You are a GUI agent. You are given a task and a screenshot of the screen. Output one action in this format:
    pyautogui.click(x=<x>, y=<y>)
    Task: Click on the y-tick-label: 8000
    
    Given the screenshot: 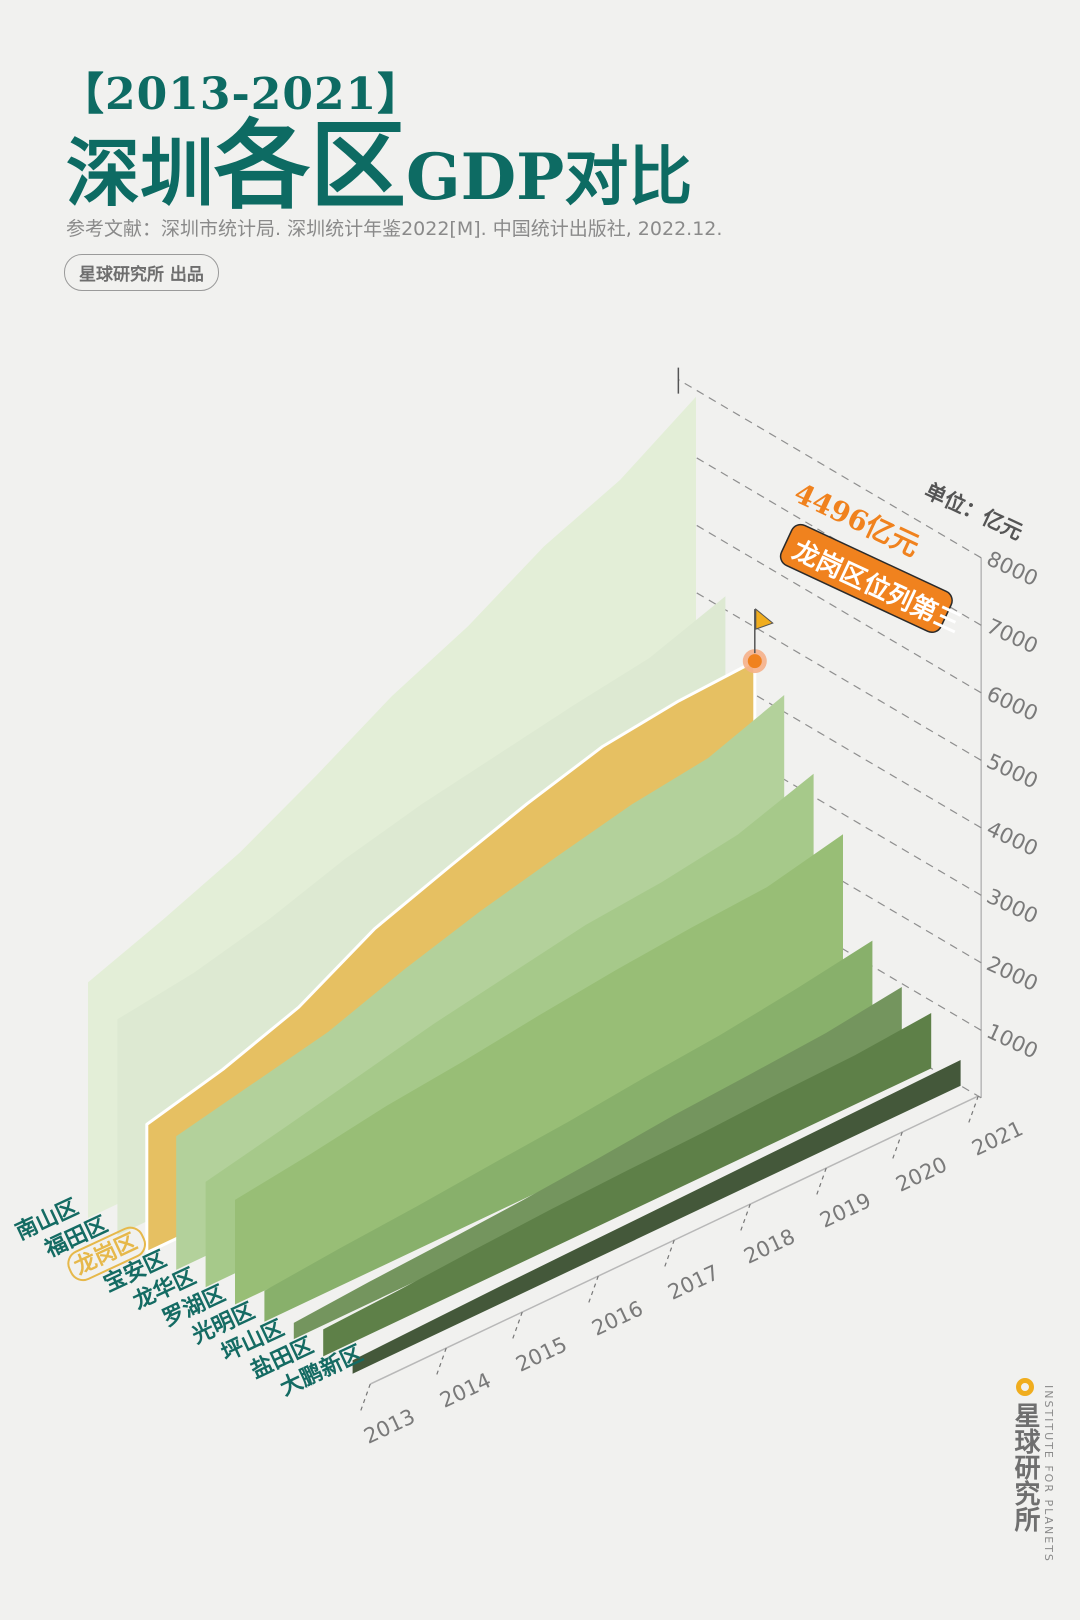 What is the action you would take?
    pyautogui.click(x=1012, y=569)
    